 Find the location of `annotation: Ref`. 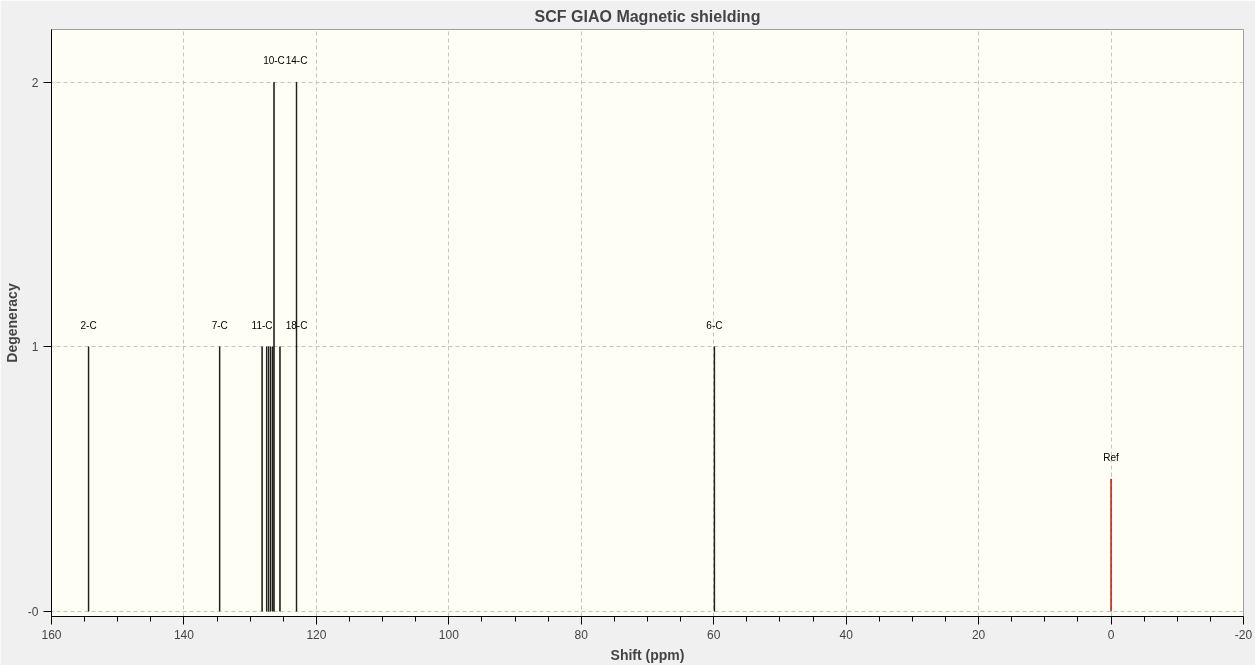

annotation: Ref is located at coordinates (1111, 457).